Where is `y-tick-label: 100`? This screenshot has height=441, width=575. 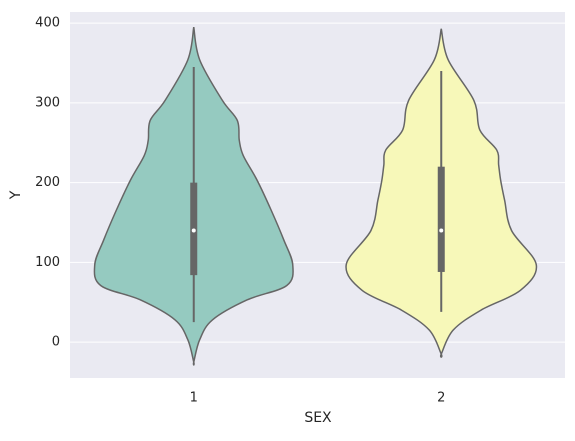 y-tick-label: 100 is located at coordinates (47, 262).